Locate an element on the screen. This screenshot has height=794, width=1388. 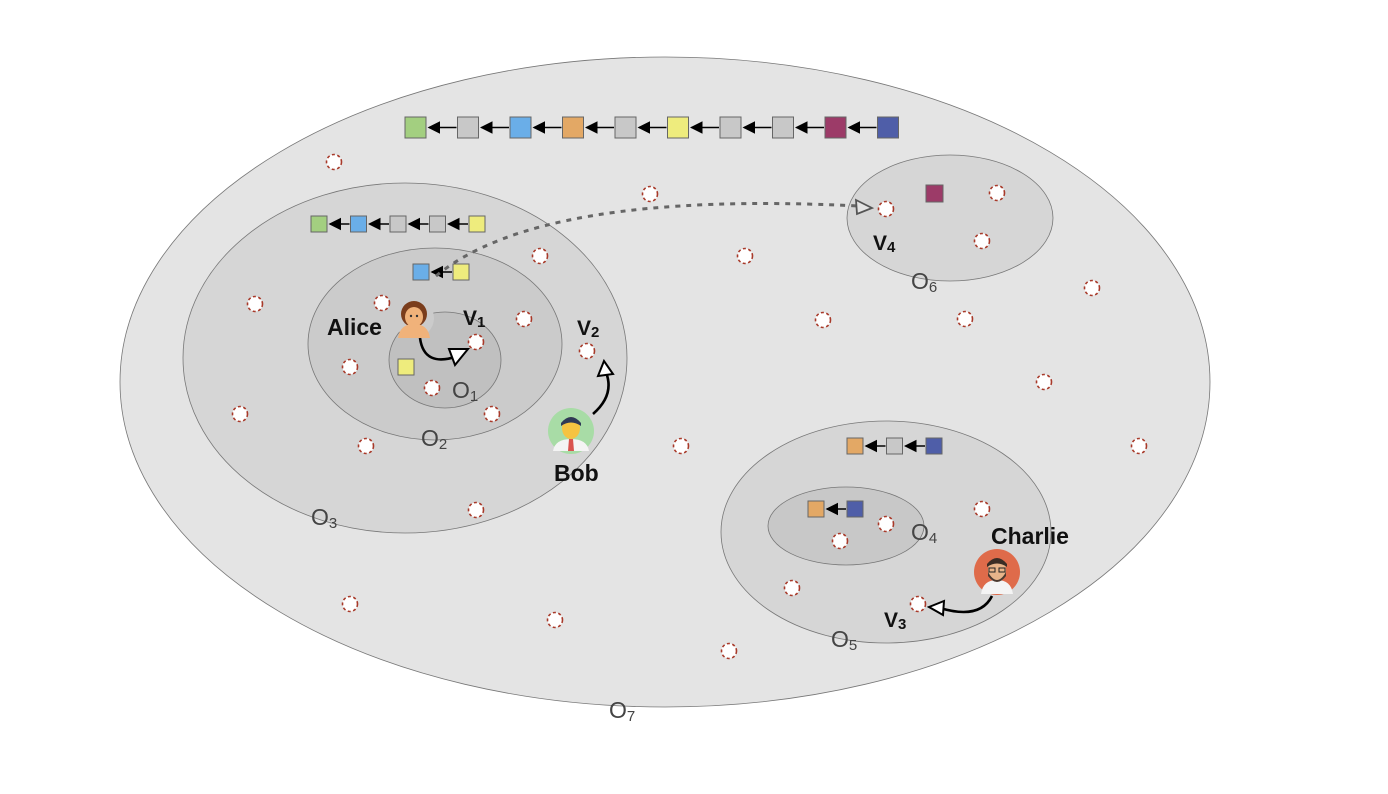
region-label-o2: O2 is located at coordinates (434, 439).